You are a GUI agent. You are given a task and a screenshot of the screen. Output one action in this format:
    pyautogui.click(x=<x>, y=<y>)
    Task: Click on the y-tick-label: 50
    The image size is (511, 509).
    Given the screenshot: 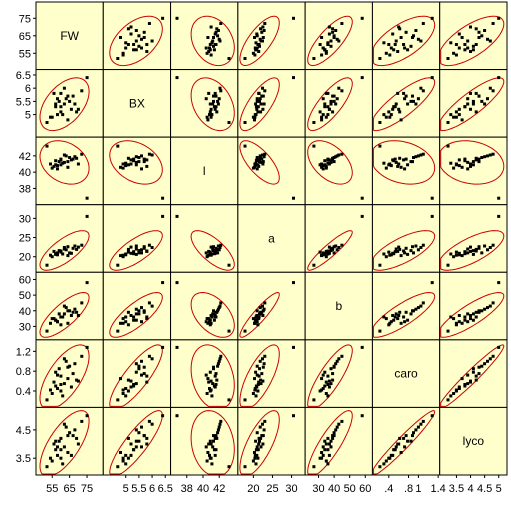 What is the action you would take?
    pyautogui.click(x=25, y=296)
    